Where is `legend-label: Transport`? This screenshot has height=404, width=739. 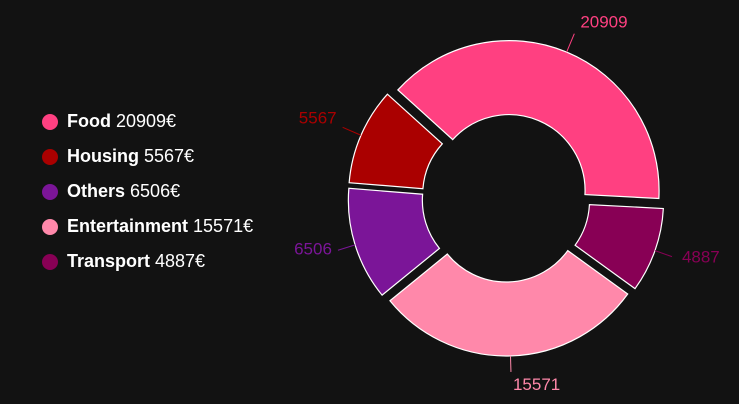
legend-label: Transport is located at coordinates (109, 261).